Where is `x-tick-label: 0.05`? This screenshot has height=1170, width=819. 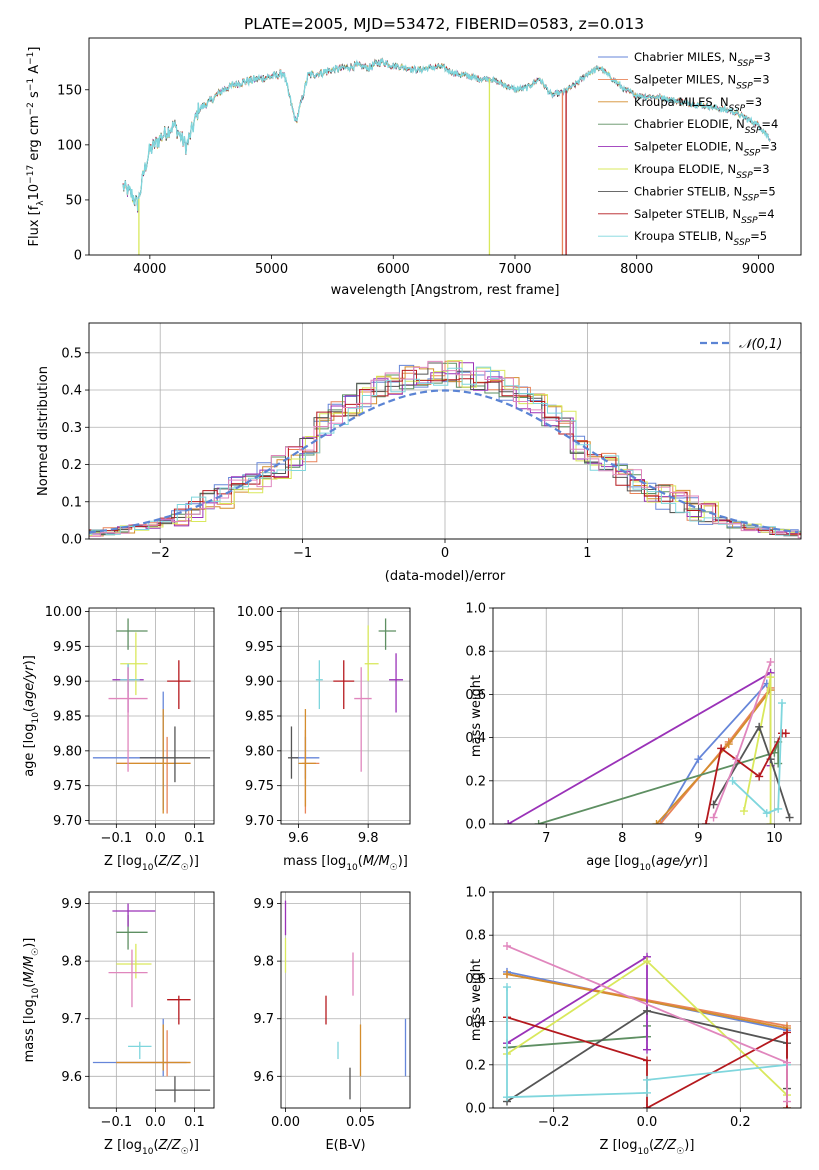 x-tick-label: 0.05 is located at coordinates (360, 1122).